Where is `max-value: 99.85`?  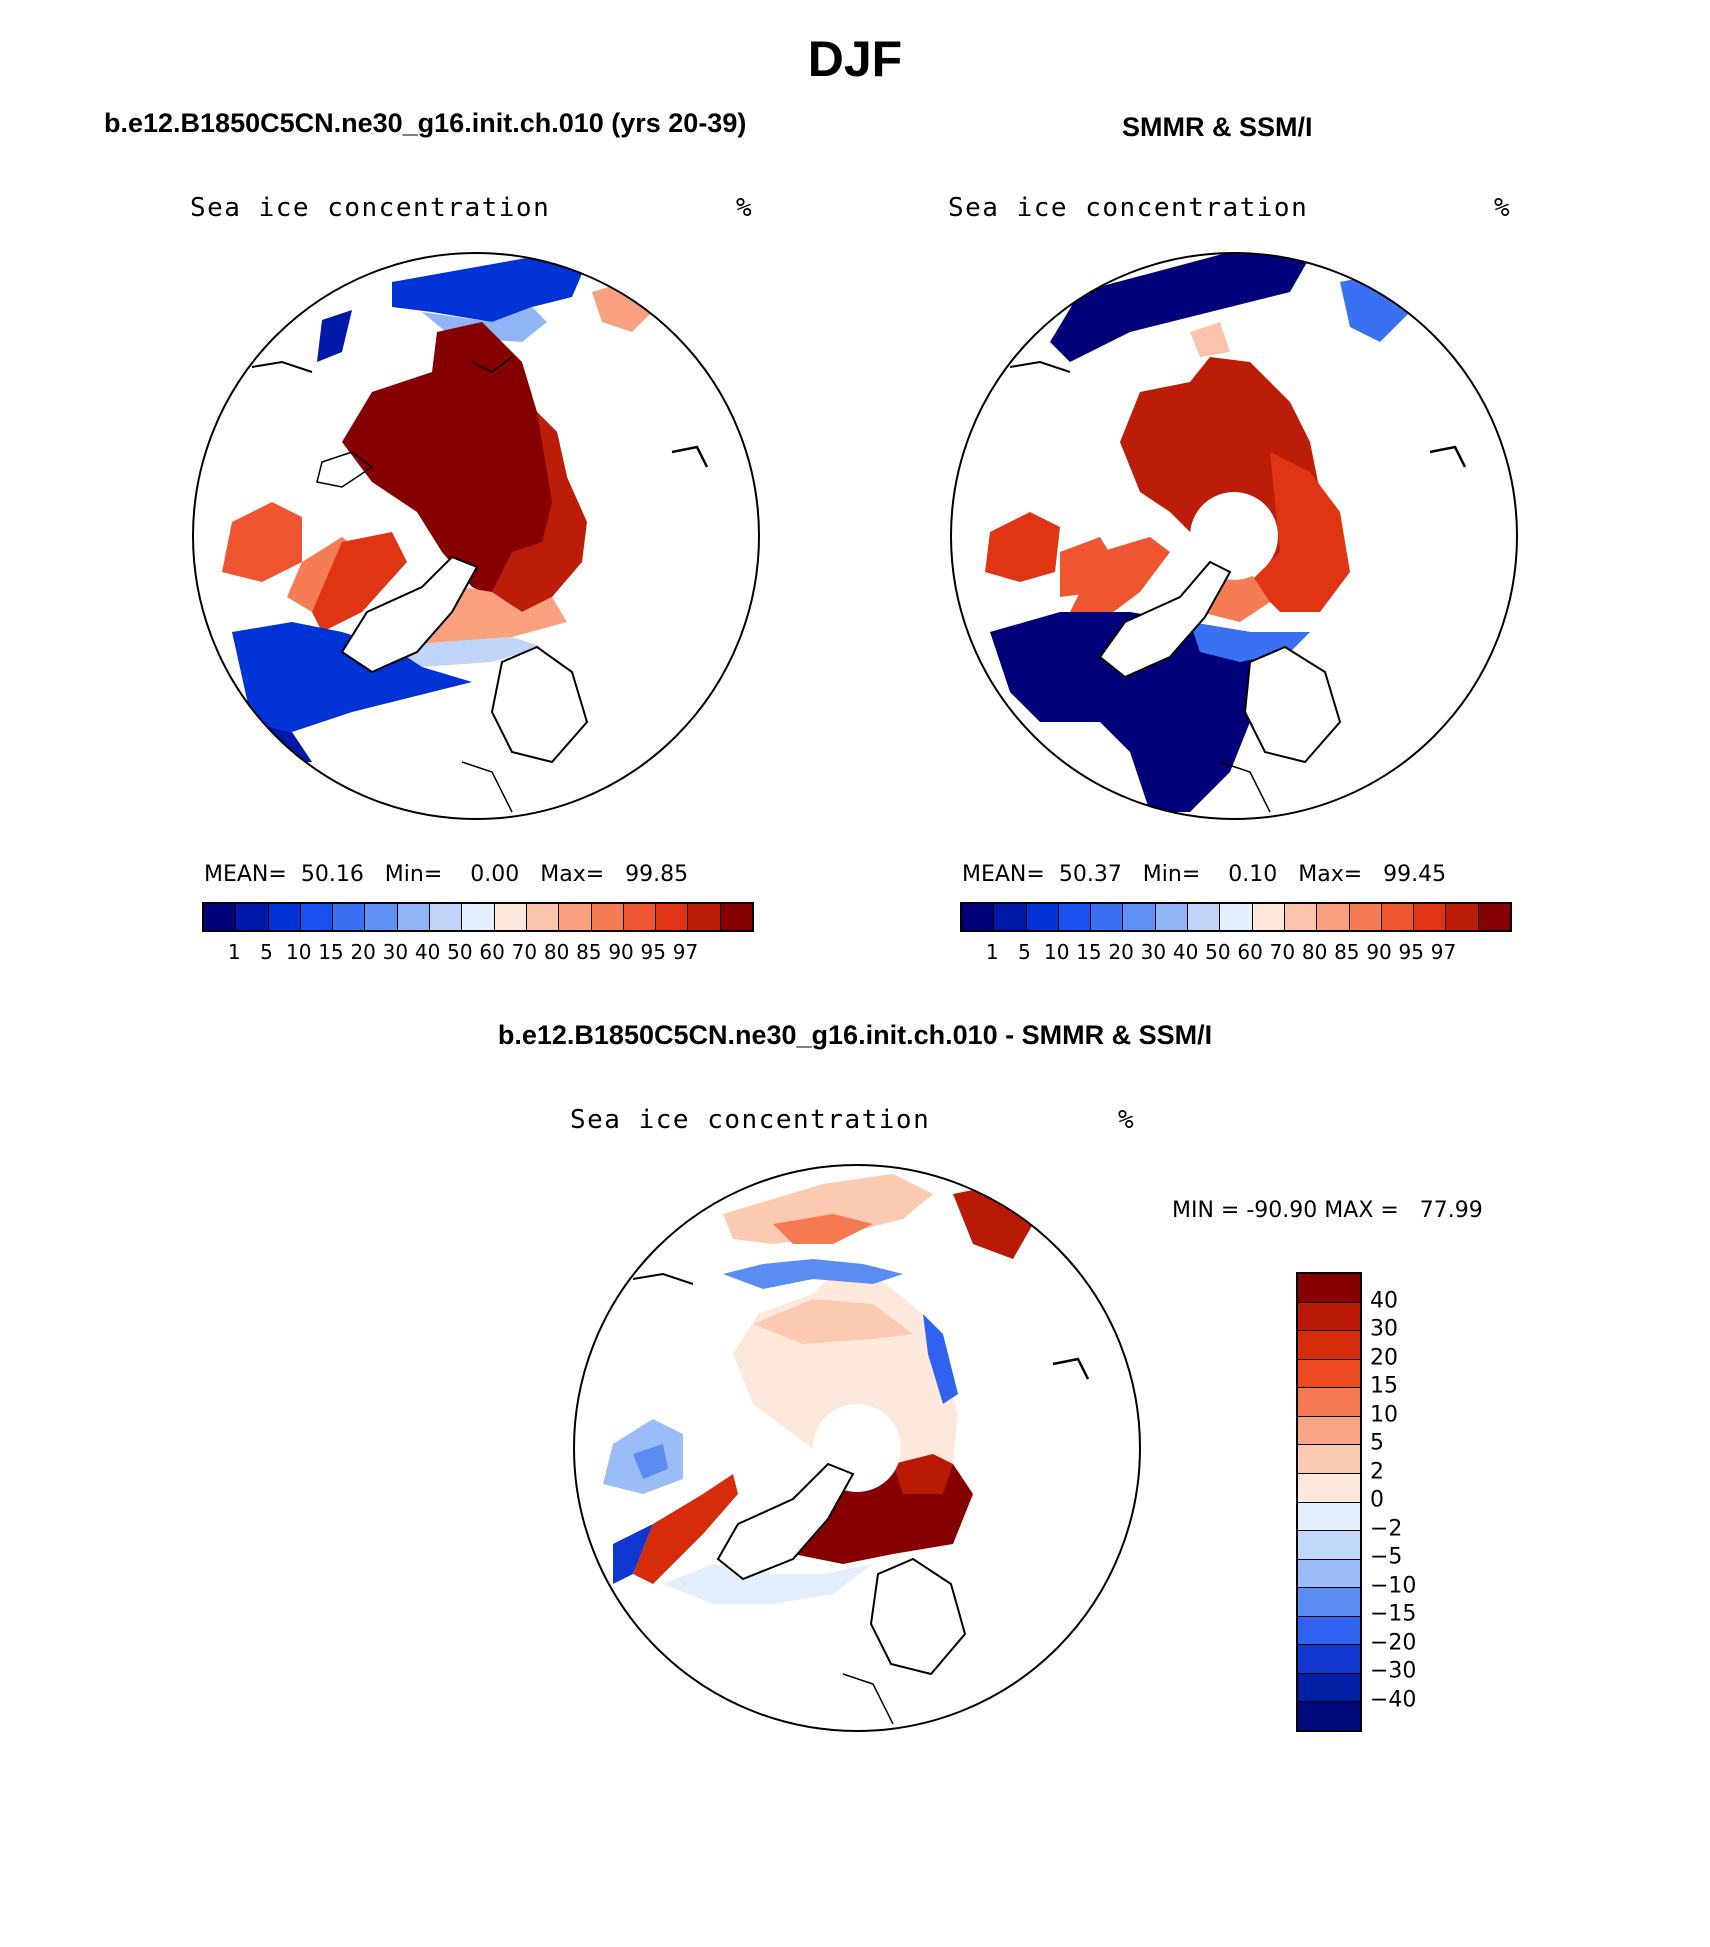 max-value: 99.85 is located at coordinates (657, 874).